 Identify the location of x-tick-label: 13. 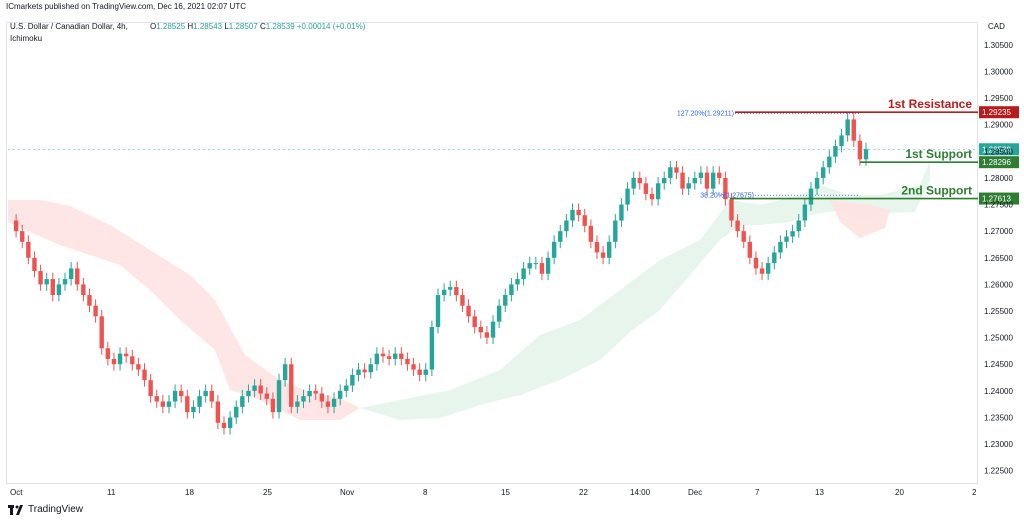
(819, 492).